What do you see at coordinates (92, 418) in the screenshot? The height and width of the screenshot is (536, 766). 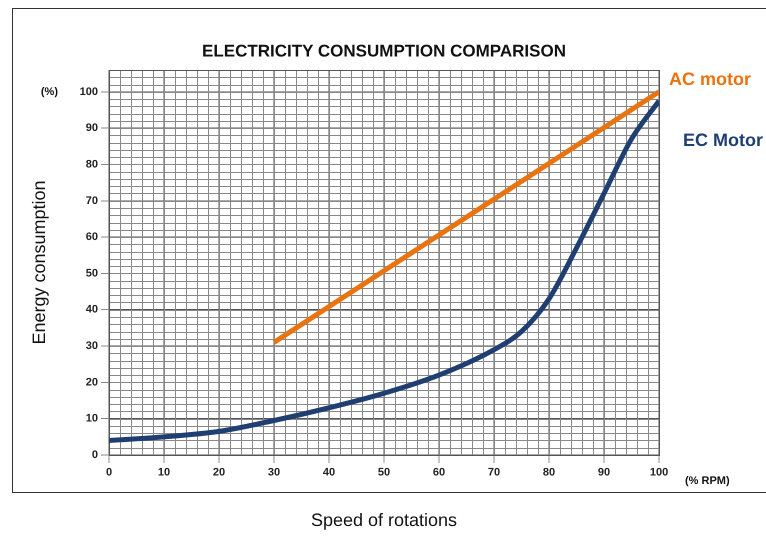 I see `y-tick-label: 10` at bounding box center [92, 418].